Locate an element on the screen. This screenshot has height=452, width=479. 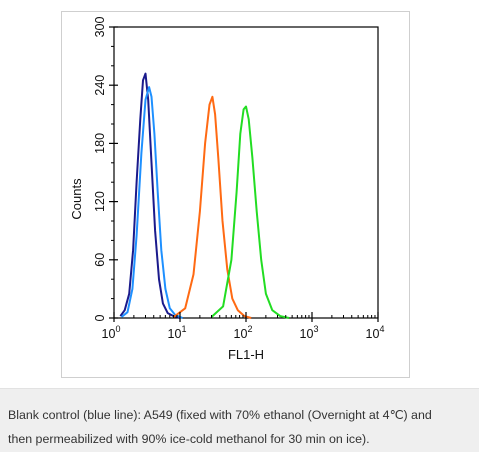
x-tick-label: 10¹ is located at coordinates (177, 332).